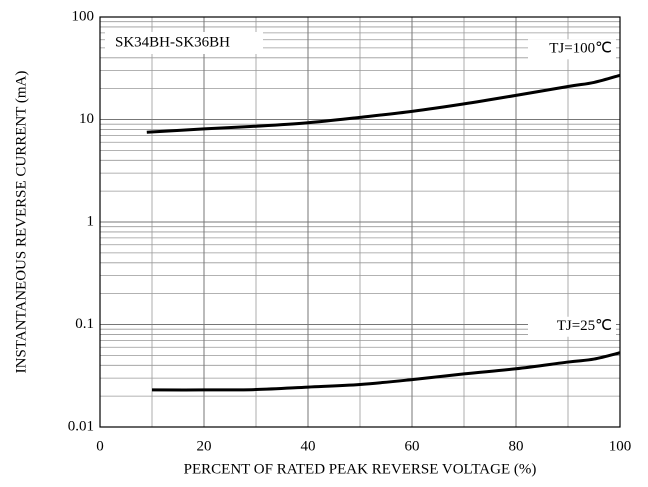  I want to click on x-tick-label: 40, so click(308, 446).